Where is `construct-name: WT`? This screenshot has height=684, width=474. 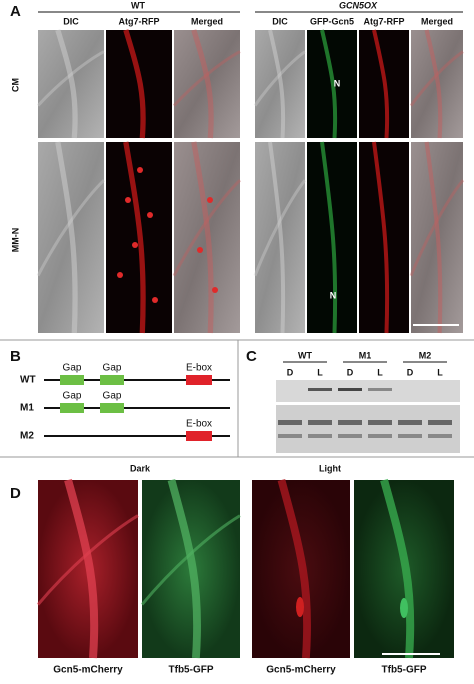 construct-name: WT is located at coordinates (28, 380).